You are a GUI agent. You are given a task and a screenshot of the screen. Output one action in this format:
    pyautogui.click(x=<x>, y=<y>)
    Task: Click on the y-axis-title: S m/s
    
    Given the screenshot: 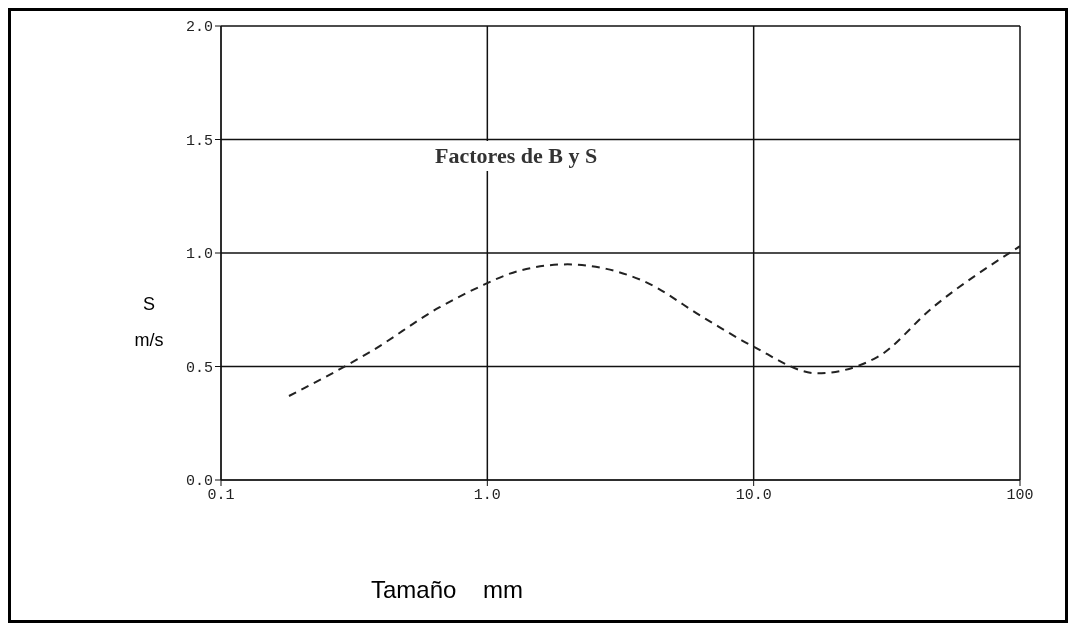 What is the action you would take?
    pyautogui.click(x=149, y=322)
    